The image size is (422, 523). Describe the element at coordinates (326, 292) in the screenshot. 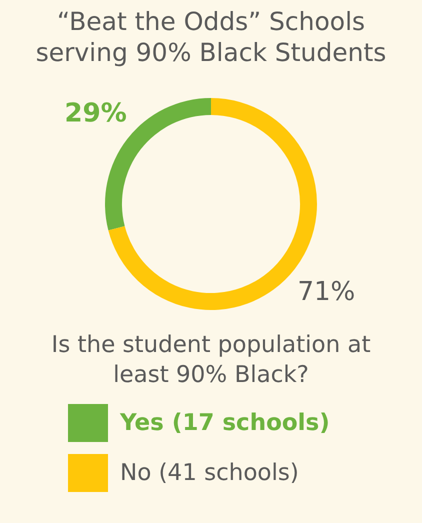

I see `data-label: 71%` at that location.